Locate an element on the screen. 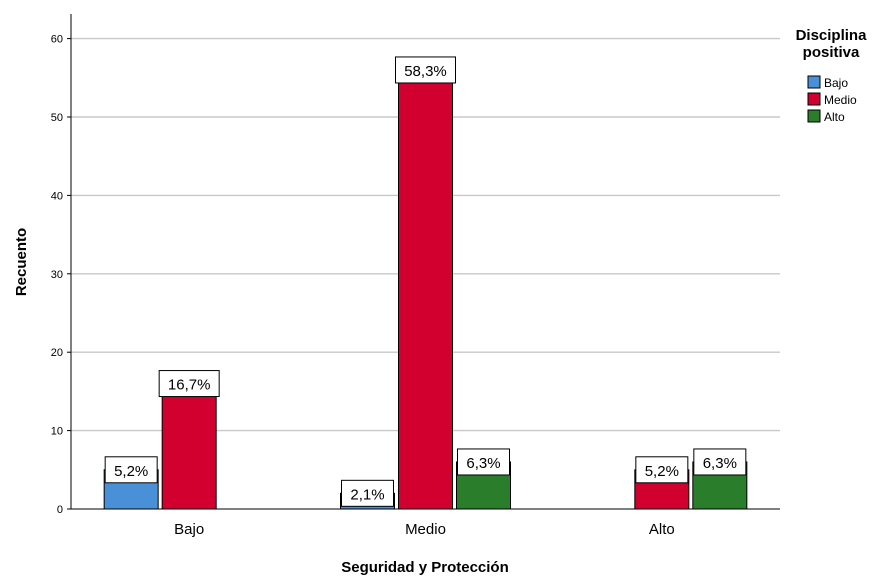 The height and width of the screenshot is (578, 885). data-label-text: 58,3% is located at coordinates (425, 71).